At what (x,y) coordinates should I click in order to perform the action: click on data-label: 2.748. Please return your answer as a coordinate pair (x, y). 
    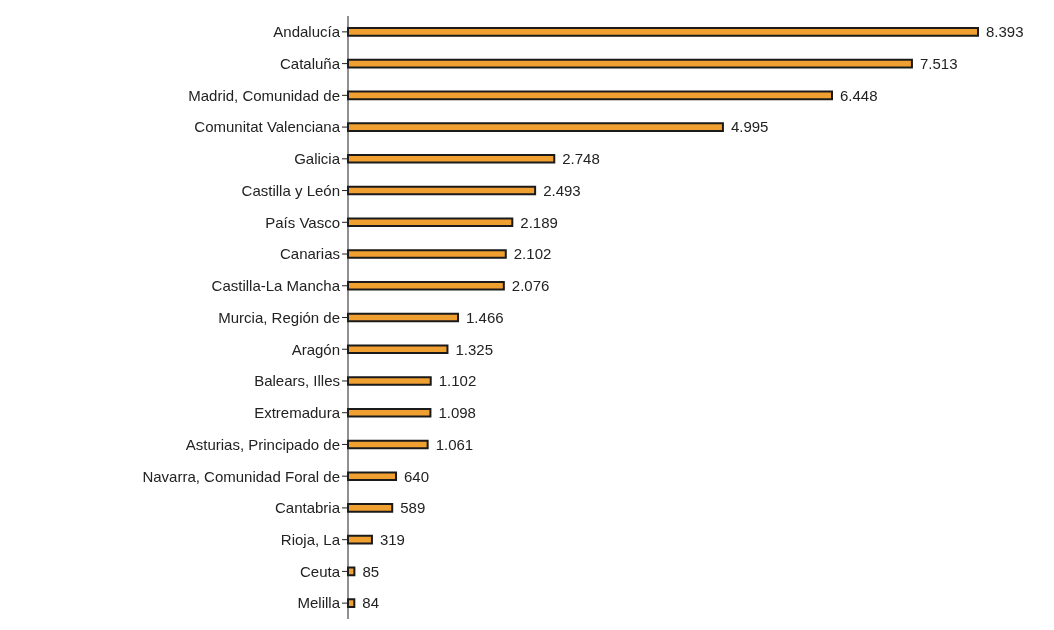
    Looking at the image, I should click on (581, 159).